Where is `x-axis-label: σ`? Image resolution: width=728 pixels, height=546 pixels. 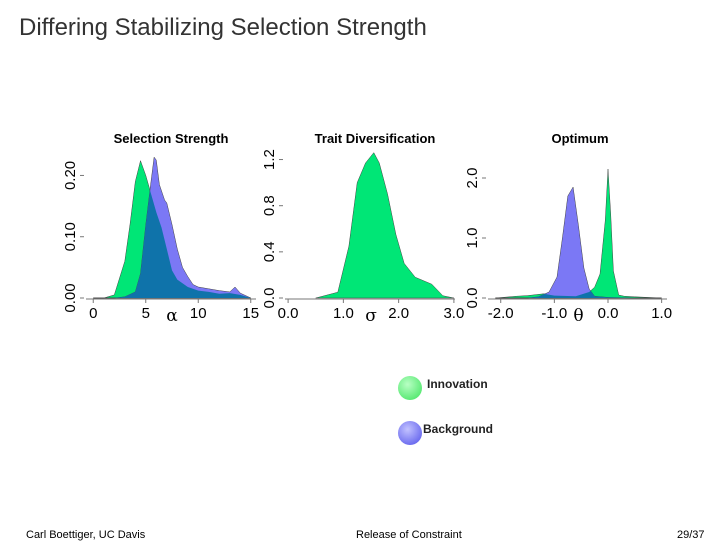
x-axis-label: σ is located at coordinates (371, 316).